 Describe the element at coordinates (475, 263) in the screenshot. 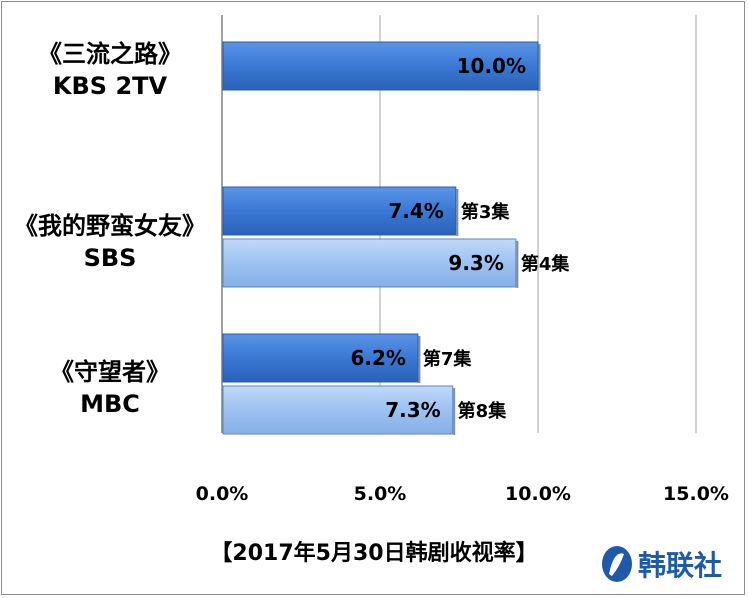

I see `bar-value-label: 9.3%` at that location.